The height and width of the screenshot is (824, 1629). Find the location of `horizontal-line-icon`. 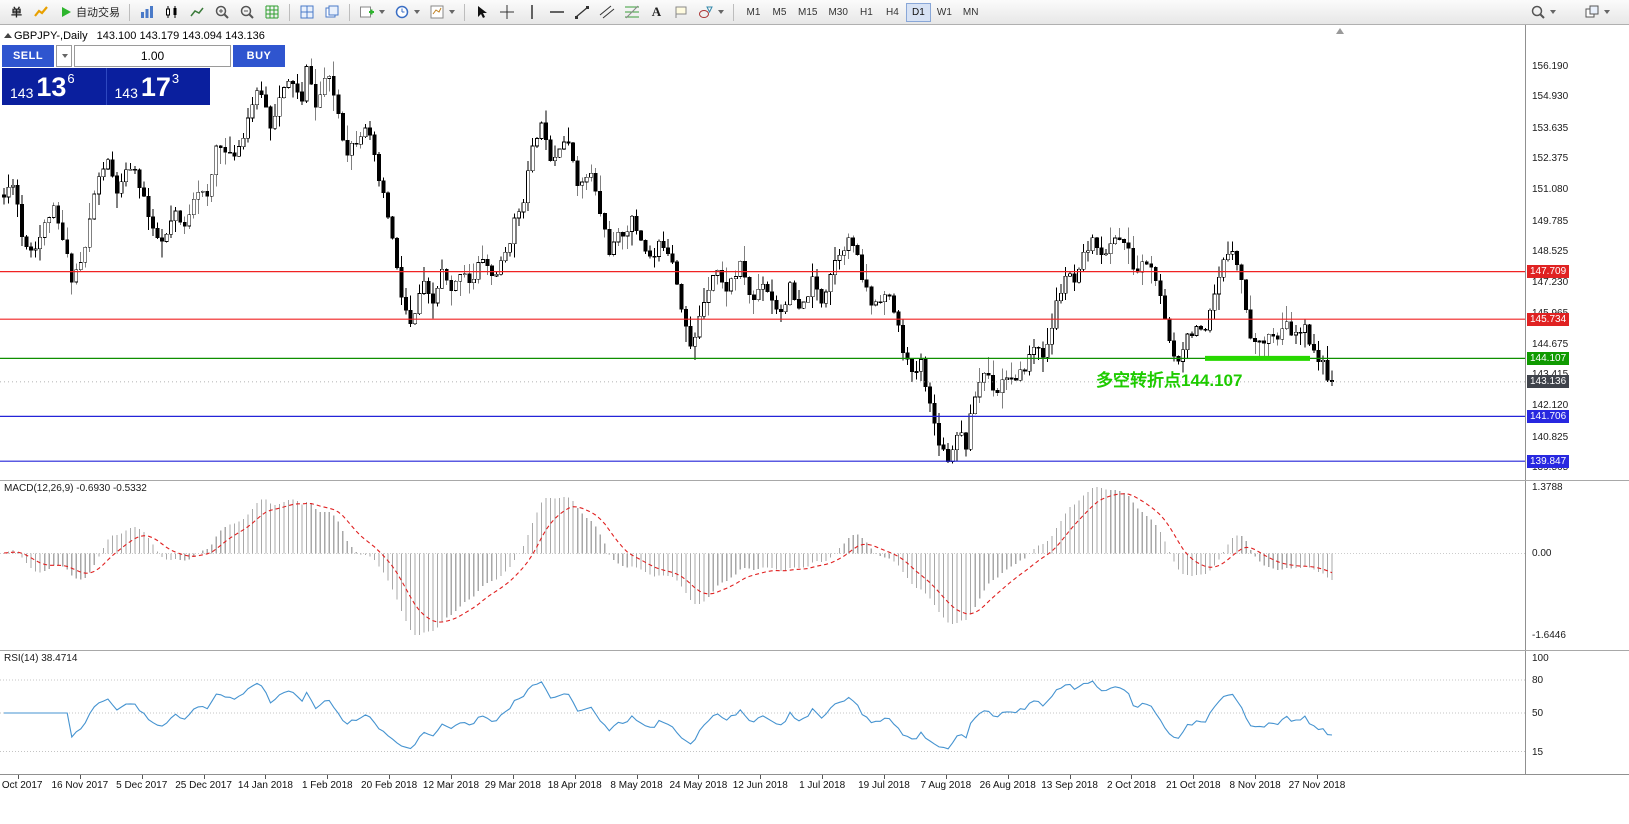

horizontal-line-icon is located at coordinates (557, 12).